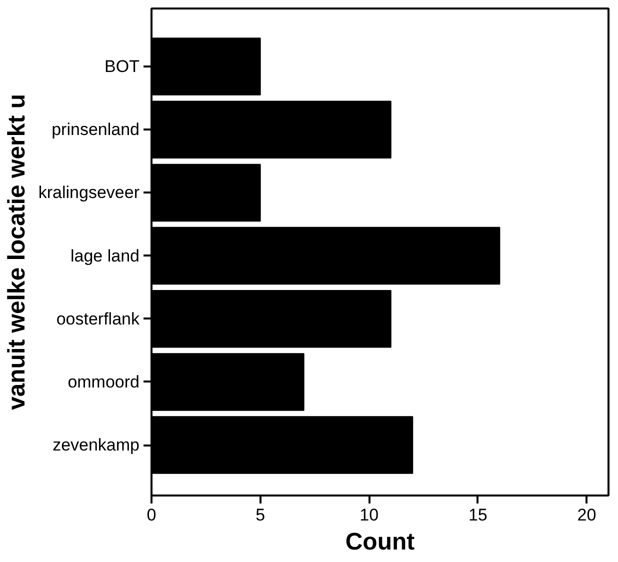  What do you see at coordinates (122, 66) in the screenshot?
I see `y-tick-label: BOT` at bounding box center [122, 66].